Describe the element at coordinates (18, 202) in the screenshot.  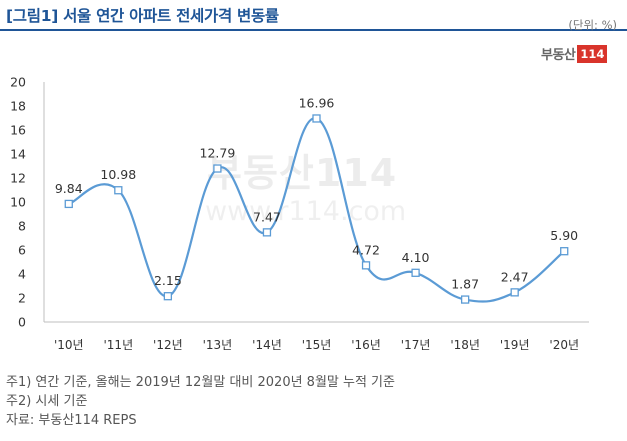
I see `y-tick-label: 10` at that location.